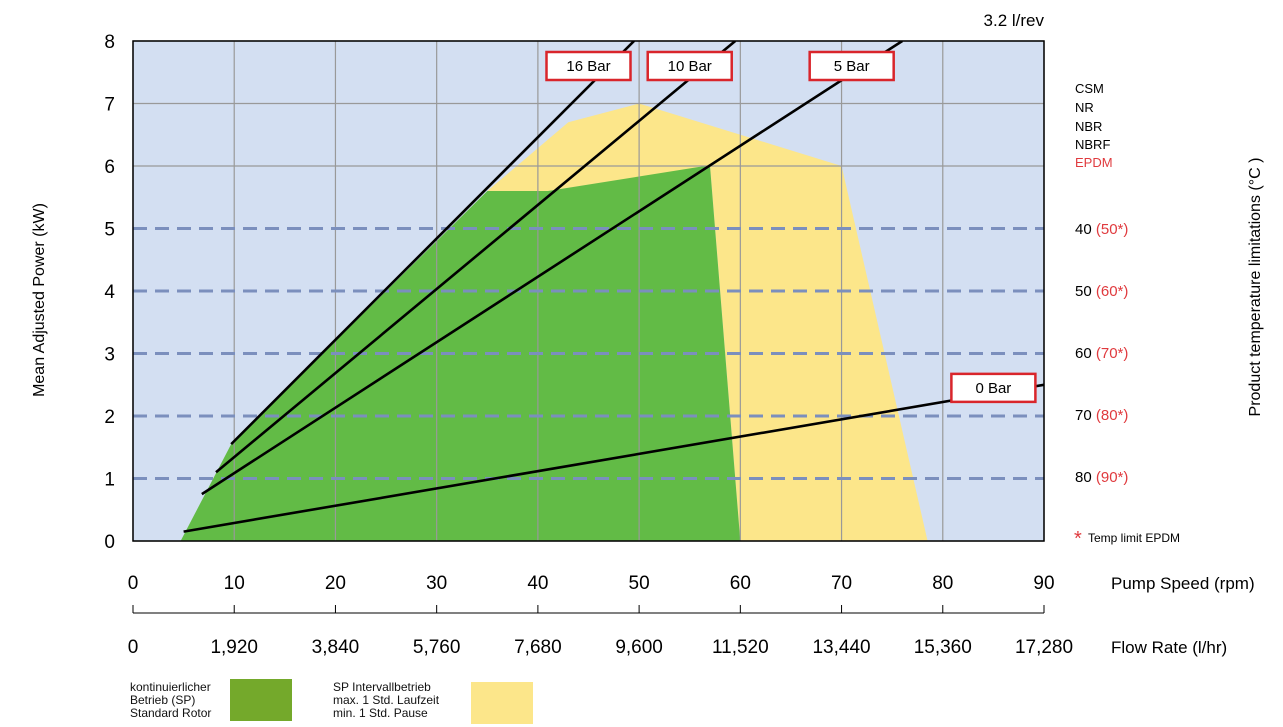 The height and width of the screenshot is (727, 1283). Describe the element at coordinates (39, 300) in the screenshot. I see `y-axis-label: Mean Adjusted Power (kW)` at that location.